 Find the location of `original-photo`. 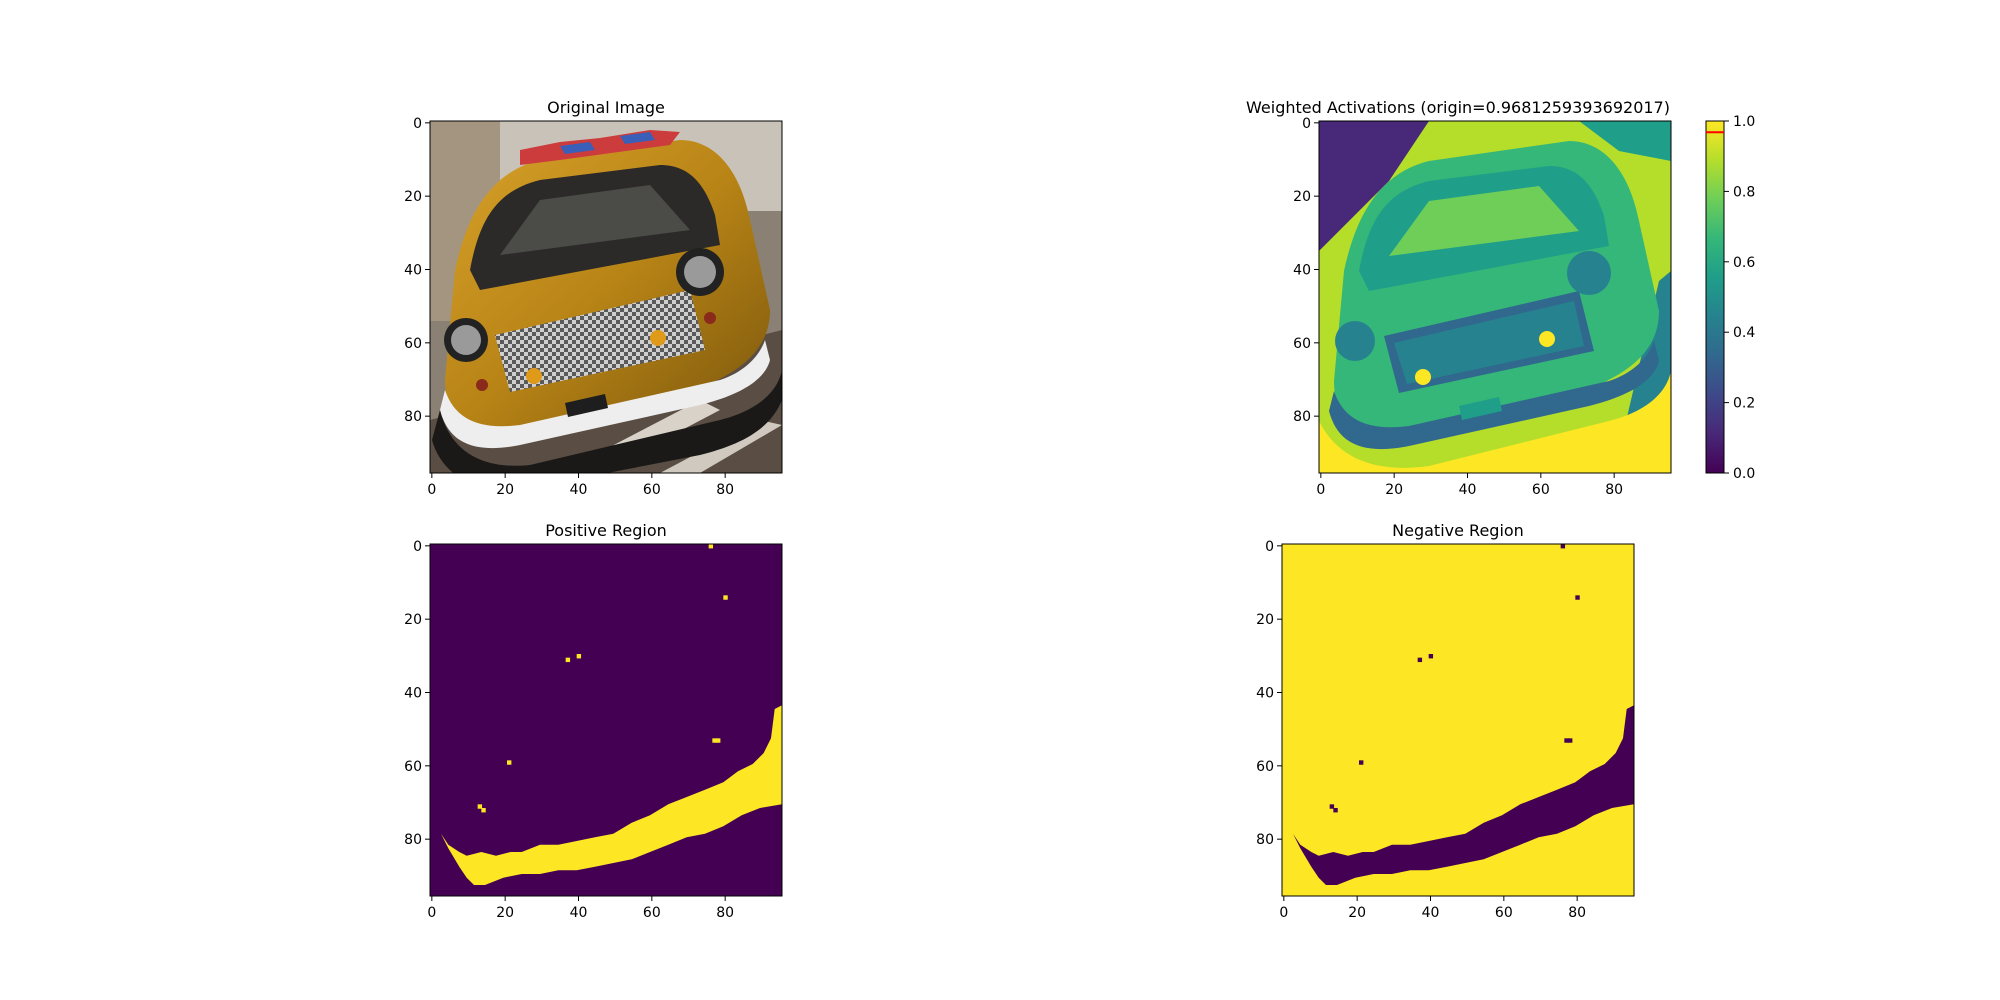

original-photo is located at coordinates (606, 297).